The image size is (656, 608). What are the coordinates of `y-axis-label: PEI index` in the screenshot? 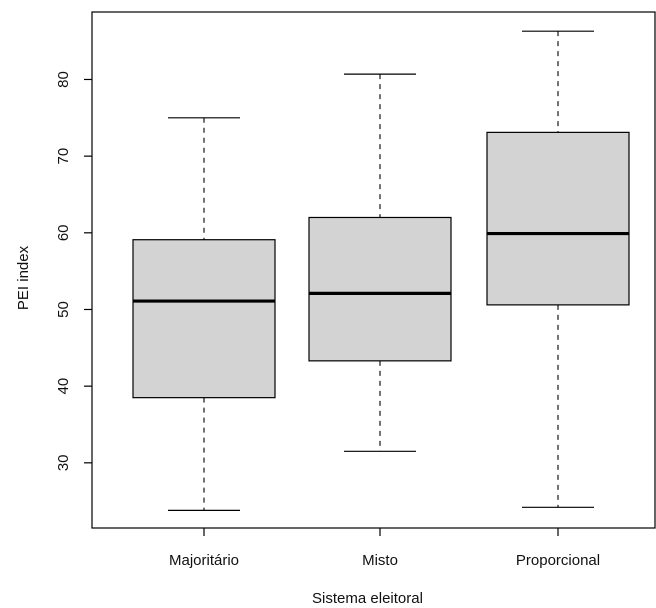 It's located at (23, 277).